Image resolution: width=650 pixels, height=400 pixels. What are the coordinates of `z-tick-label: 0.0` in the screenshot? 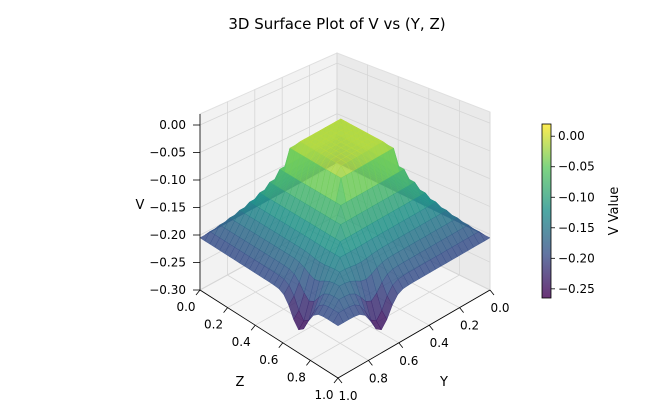 It's located at (185, 307).